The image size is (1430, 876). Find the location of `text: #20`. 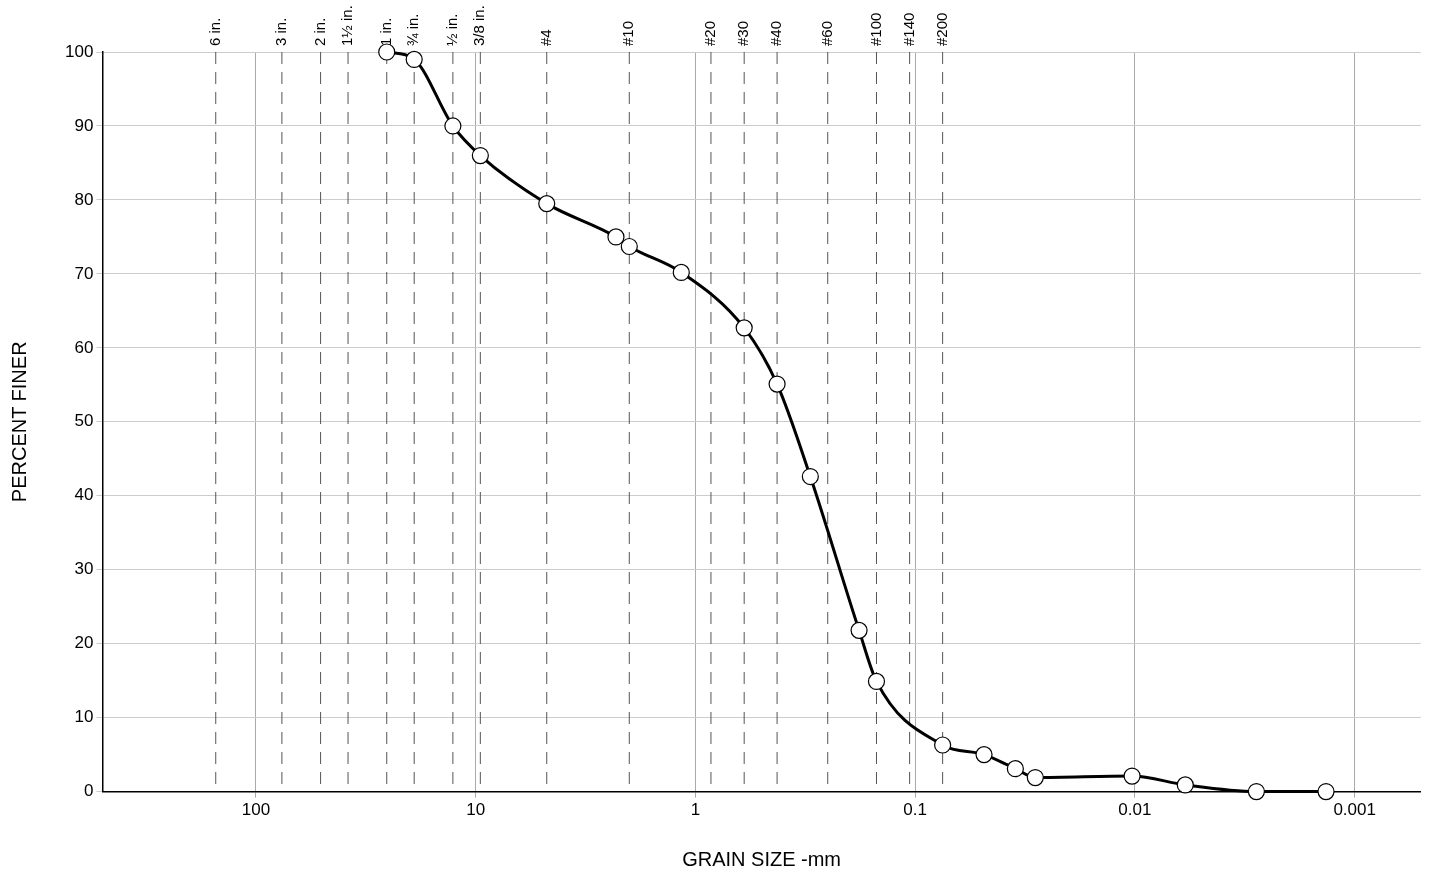

text: #20 is located at coordinates (710, 33).